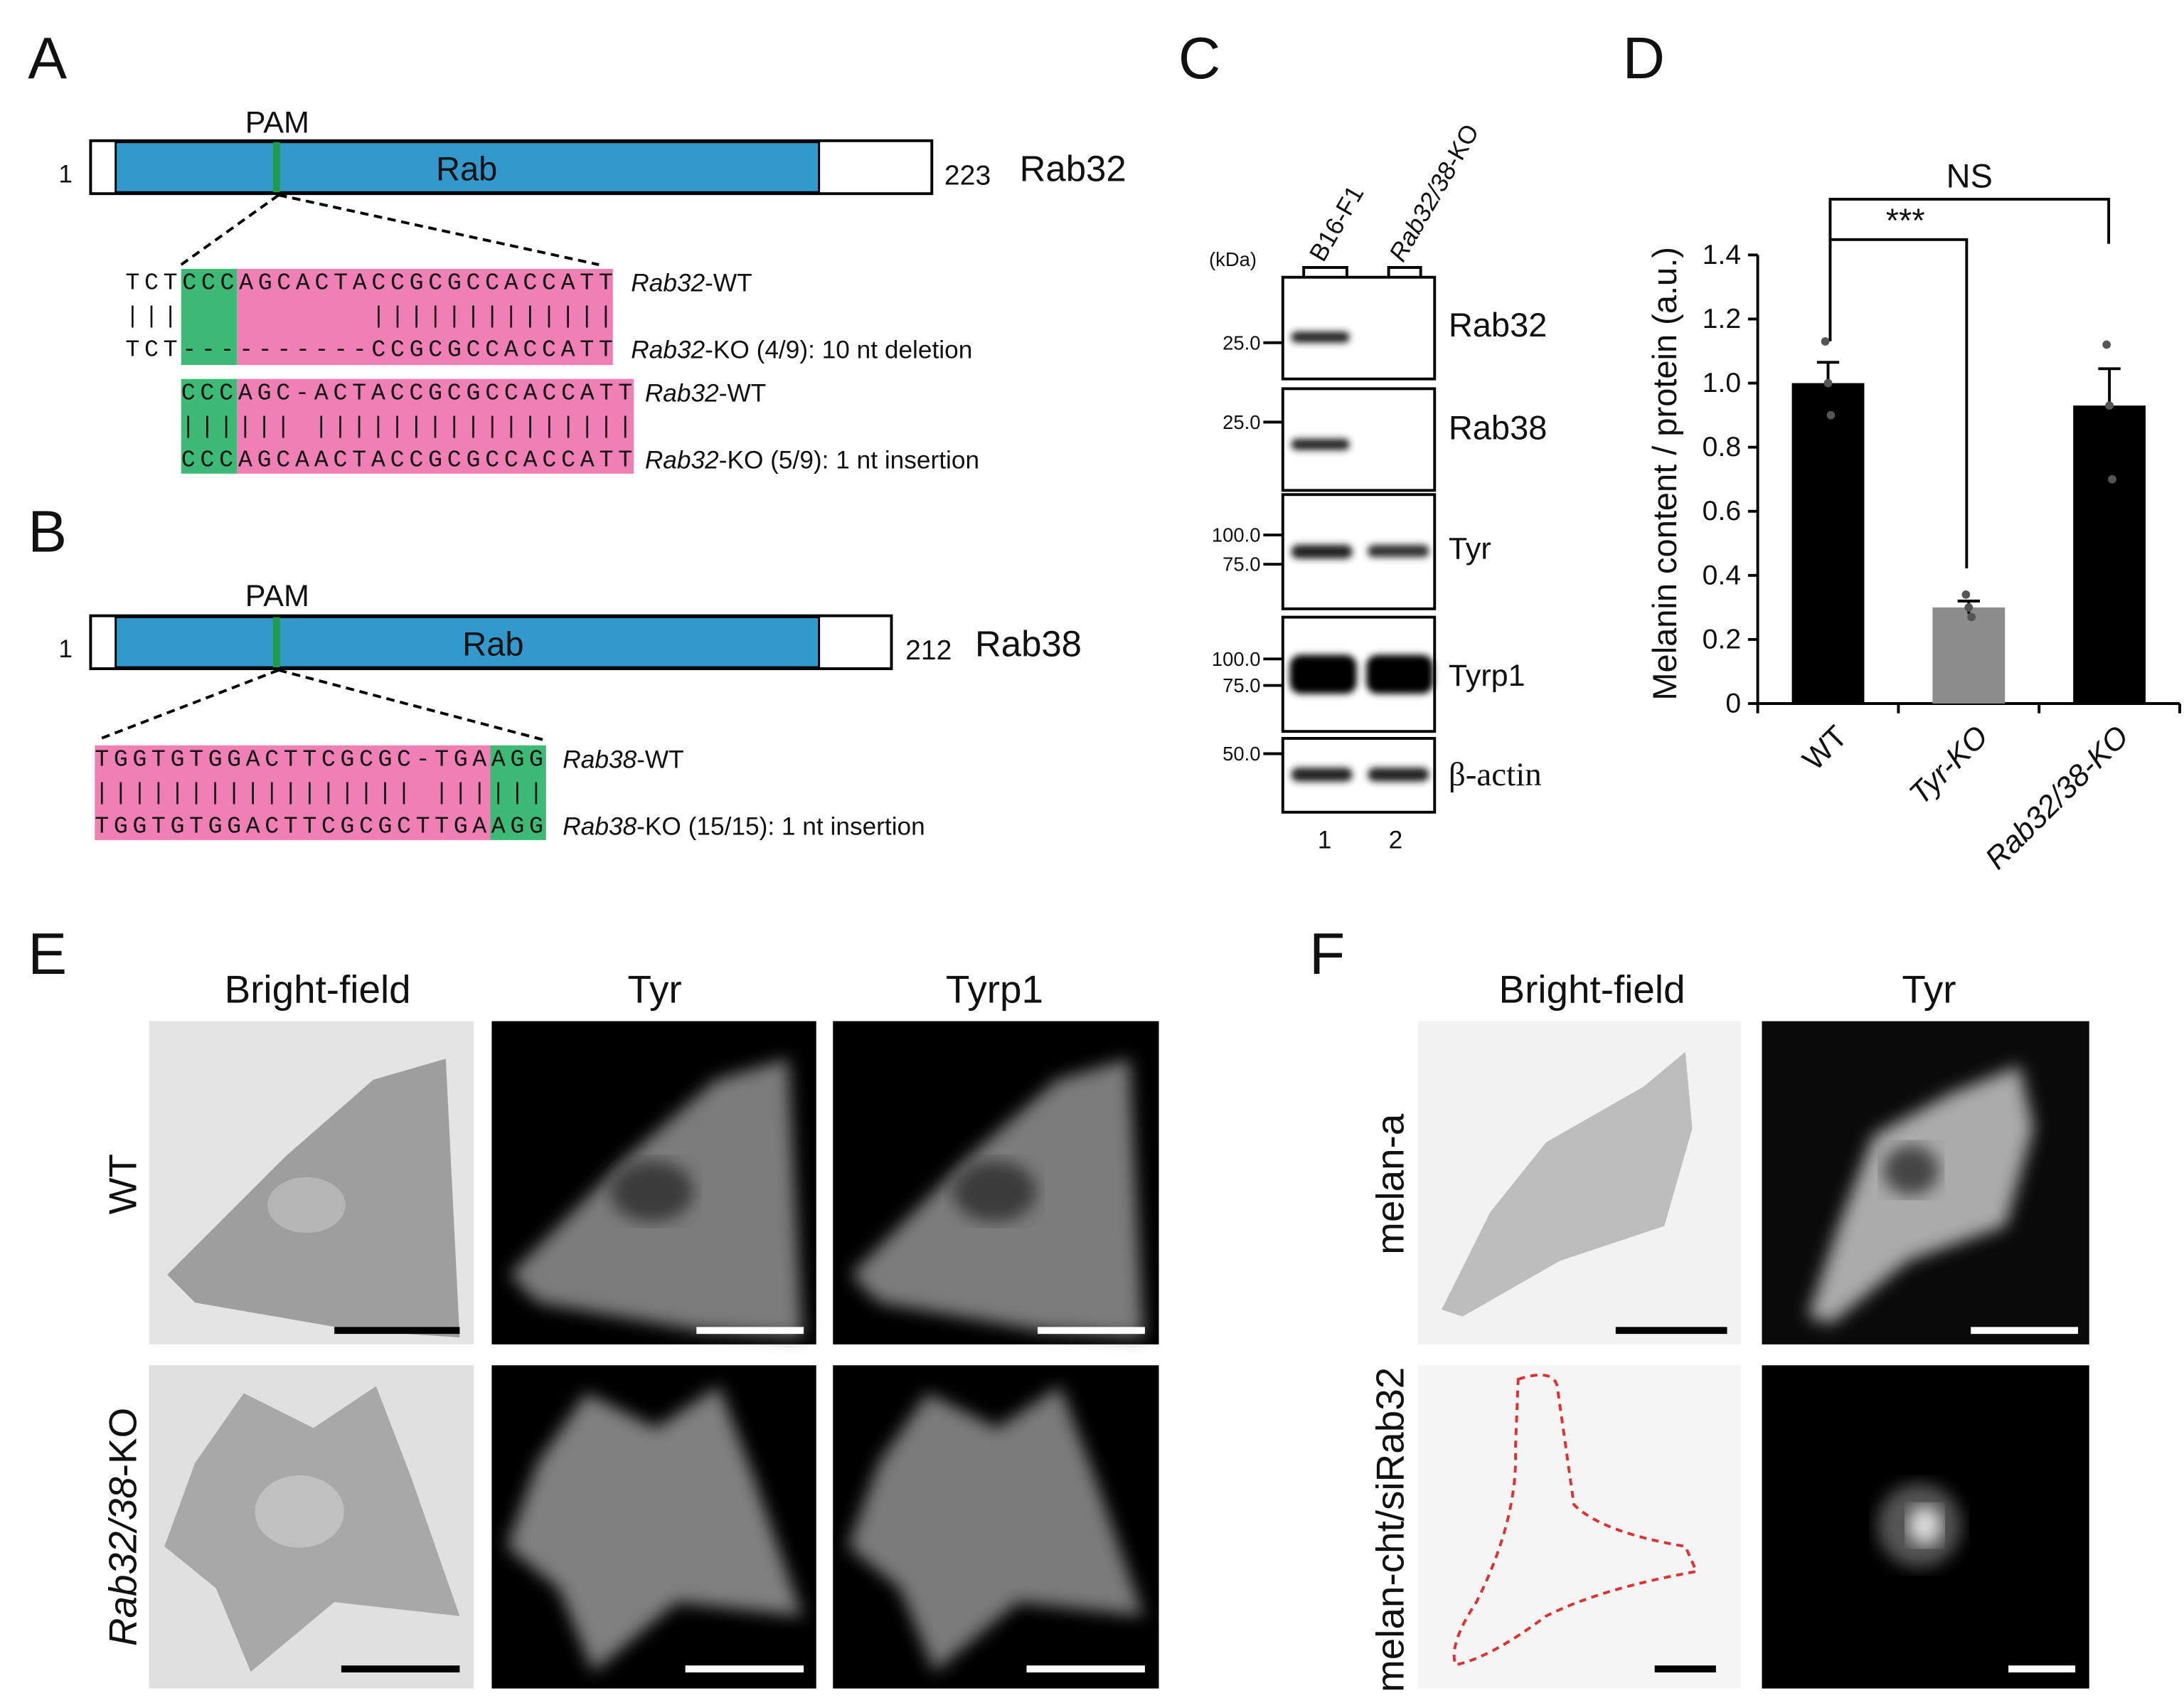 The height and width of the screenshot is (1708, 2184). Describe the element at coordinates (1498, 428) in the screenshot. I see `blot-label: Rab38` at that location.